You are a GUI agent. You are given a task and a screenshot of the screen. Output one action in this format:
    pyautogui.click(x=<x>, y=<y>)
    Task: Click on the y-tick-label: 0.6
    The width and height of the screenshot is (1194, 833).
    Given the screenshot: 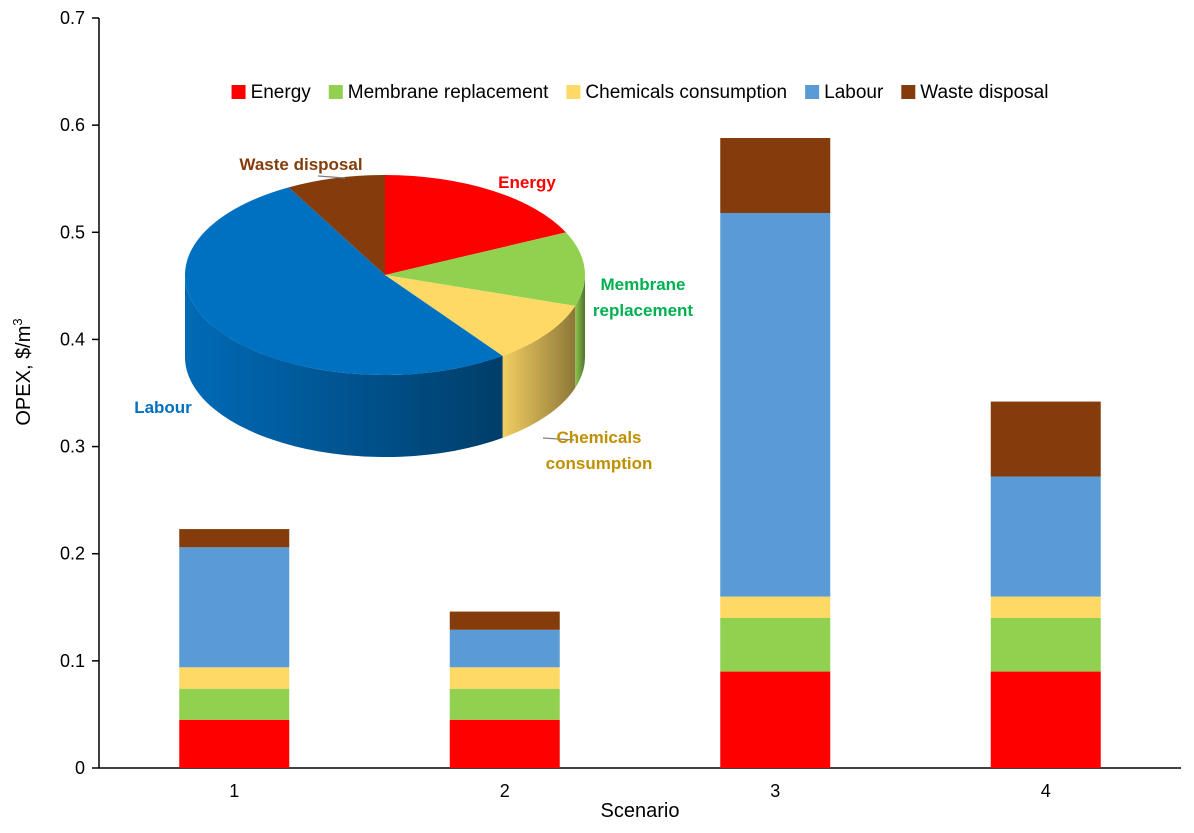 What is the action you would take?
    pyautogui.click(x=72, y=125)
    